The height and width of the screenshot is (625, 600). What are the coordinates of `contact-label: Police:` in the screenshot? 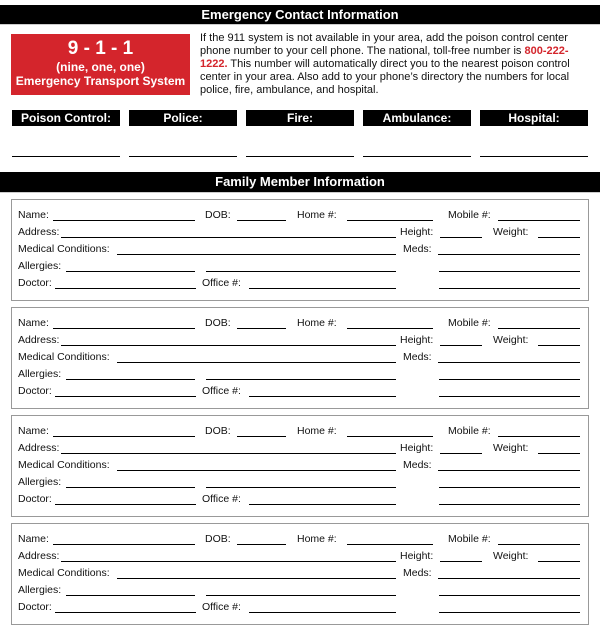 It's located at (183, 118).